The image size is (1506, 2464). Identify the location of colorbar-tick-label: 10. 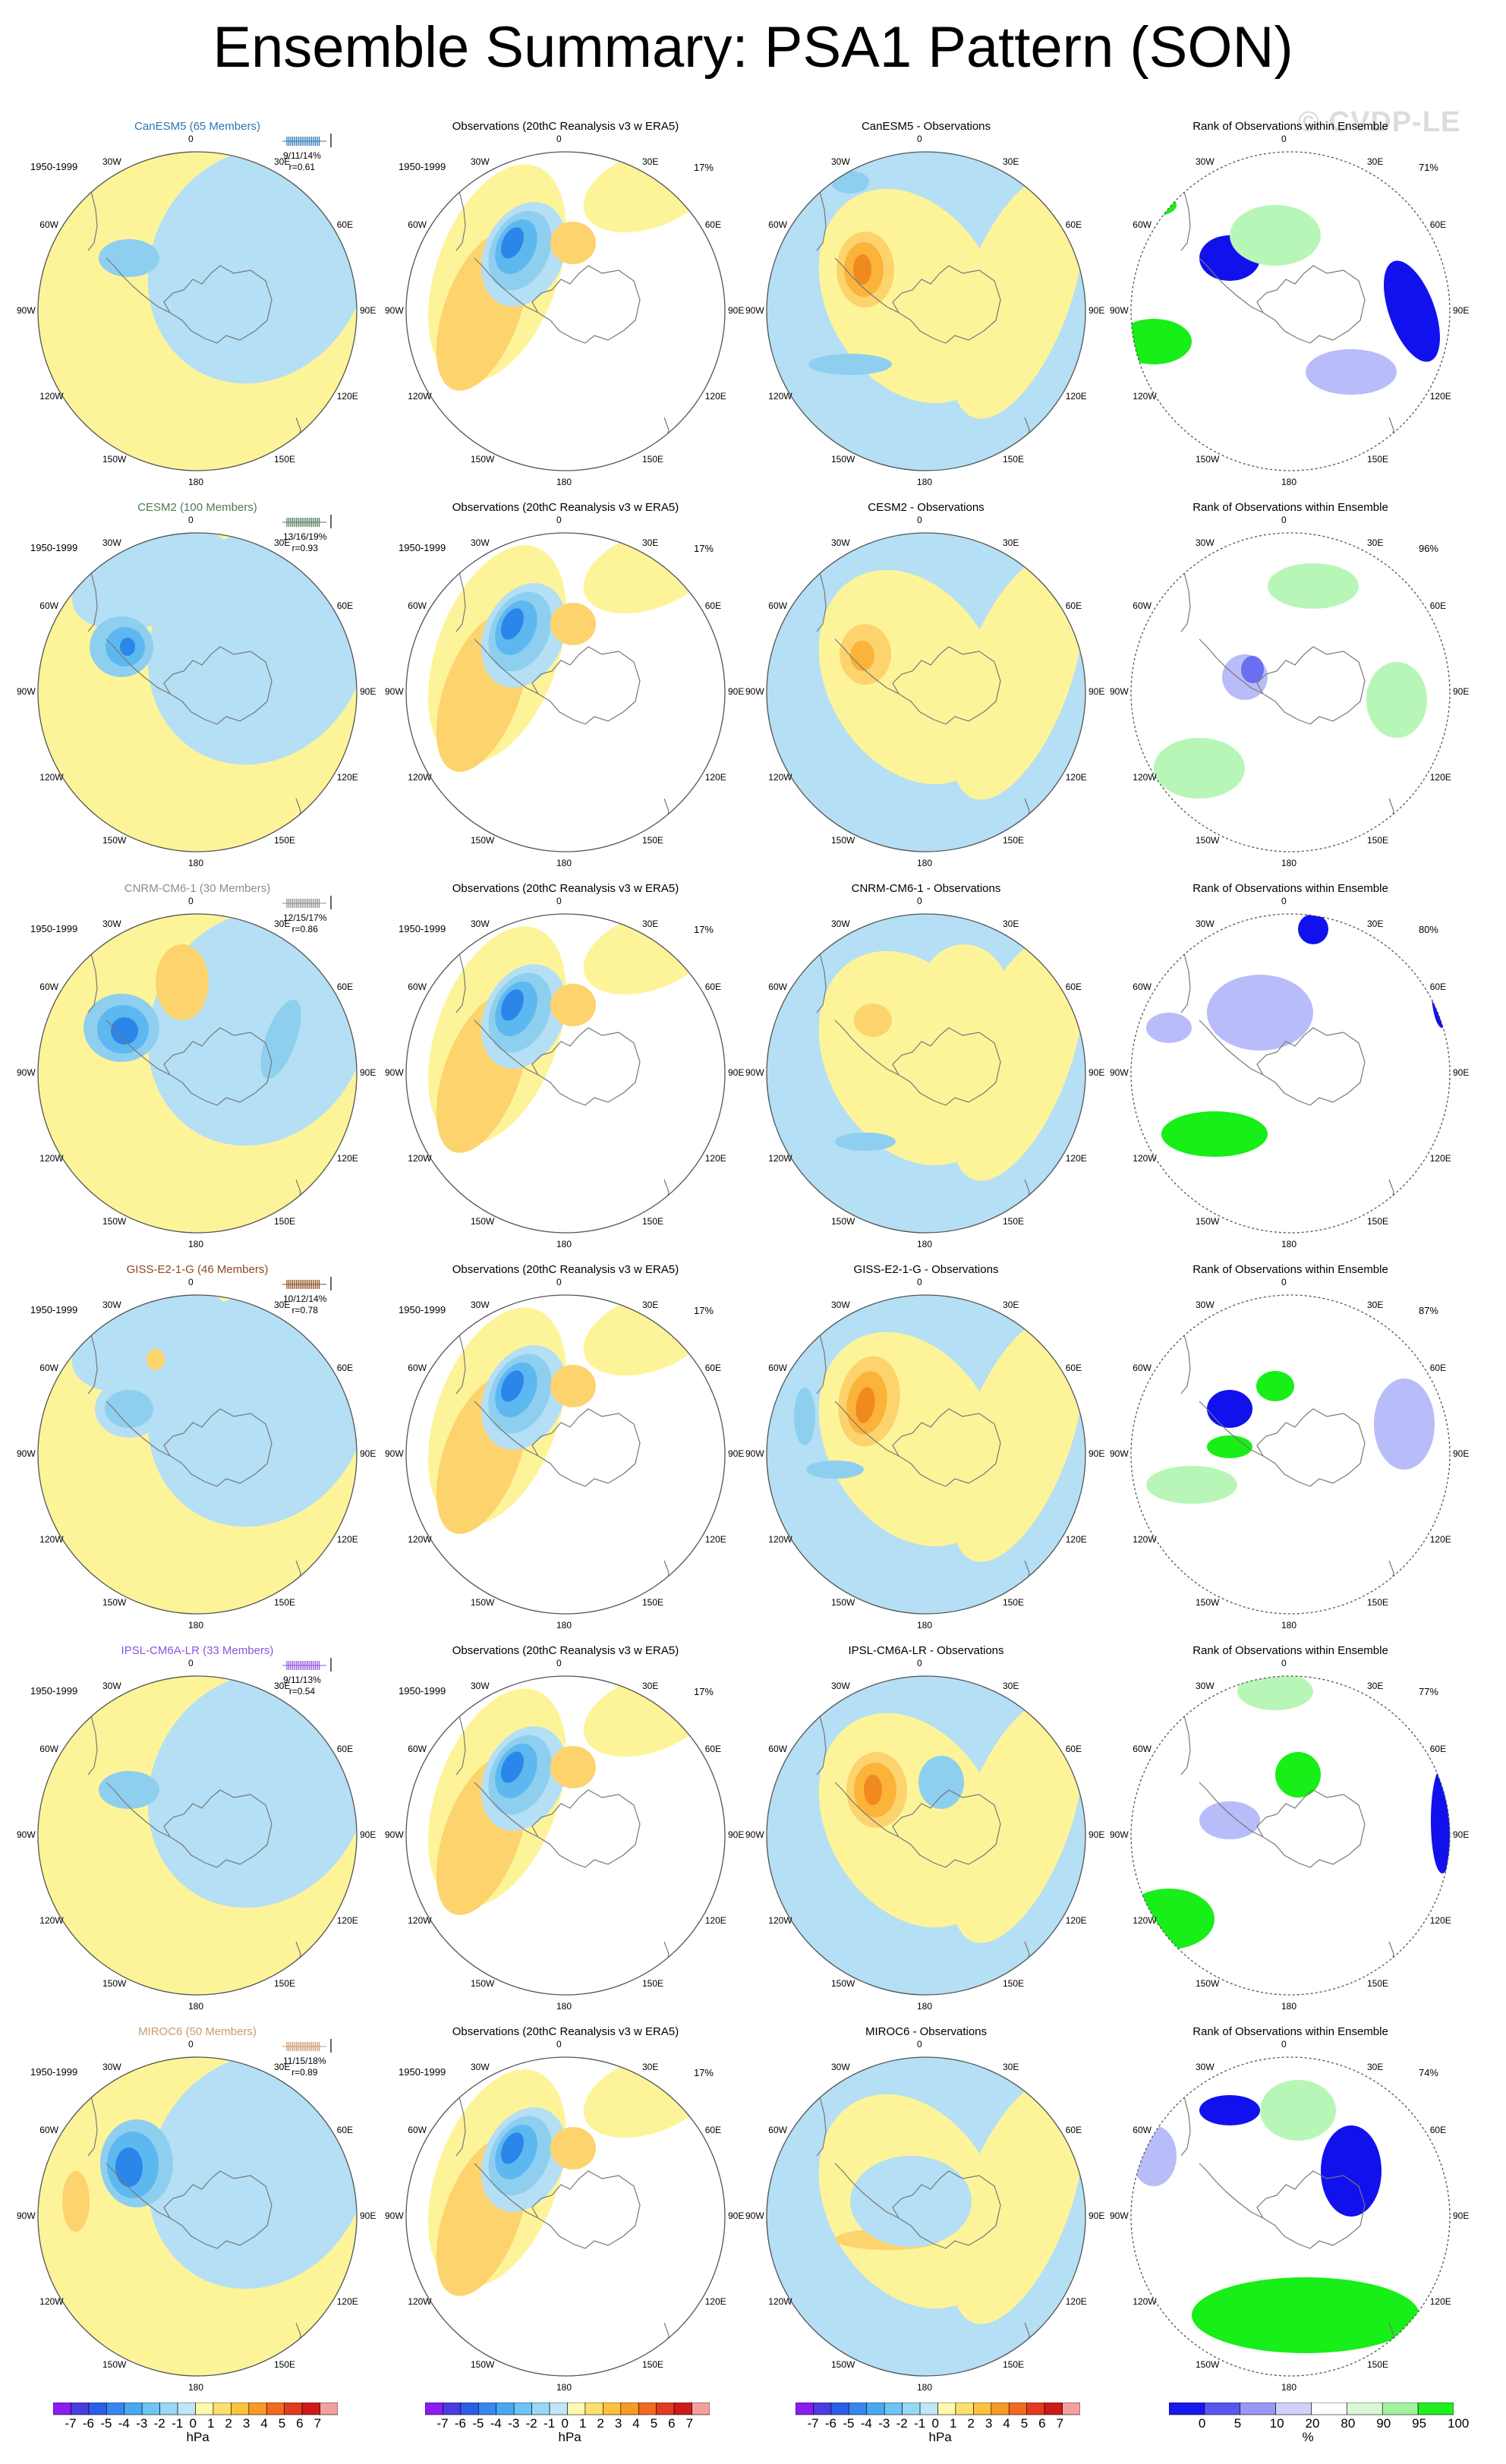
(1276, 2423).